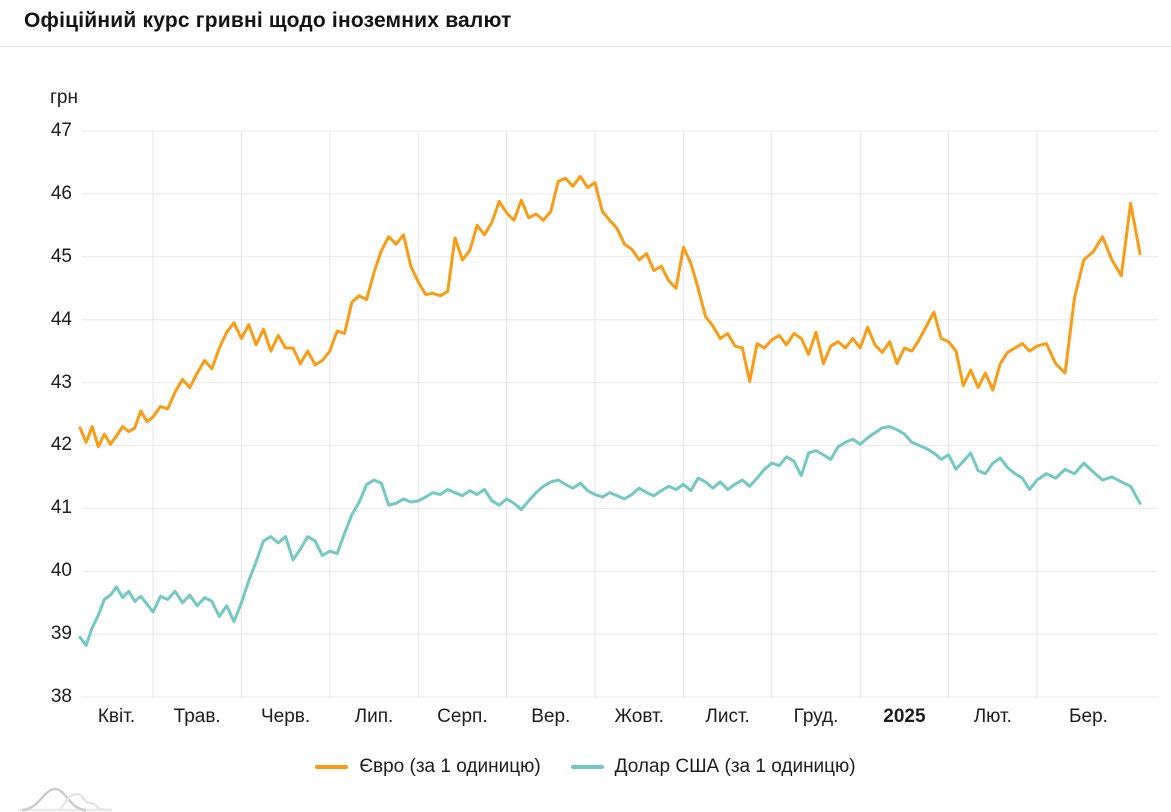 Image resolution: width=1171 pixels, height=812 pixels. What do you see at coordinates (735, 766) in the screenshot?
I see `usd-legend-label: Долар США (за 1 одиницю)` at bounding box center [735, 766].